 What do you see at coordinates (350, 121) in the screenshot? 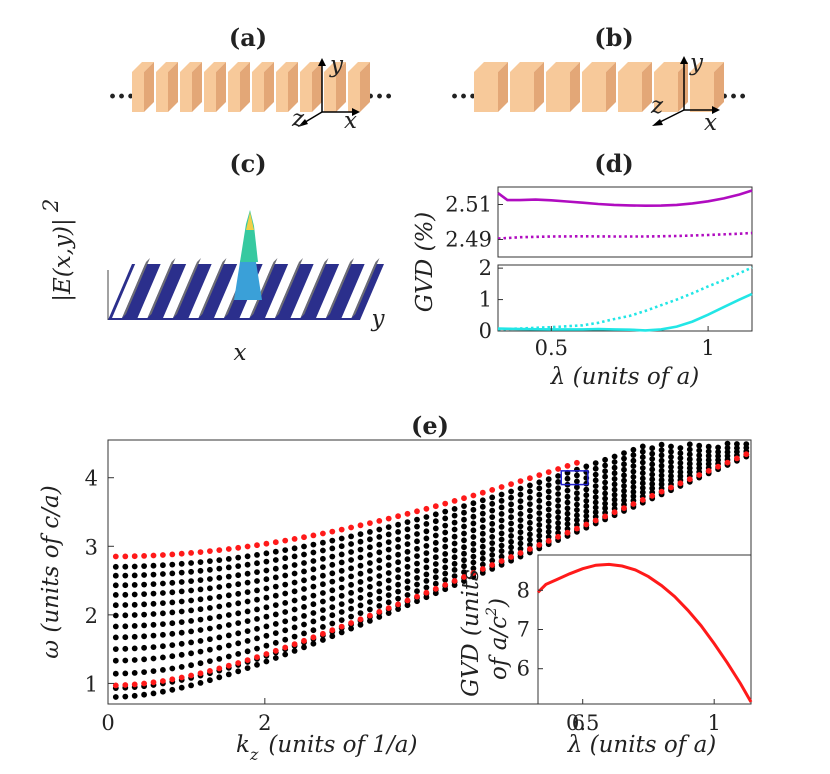
I see `axis-x-label: x` at bounding box center [350, 121].